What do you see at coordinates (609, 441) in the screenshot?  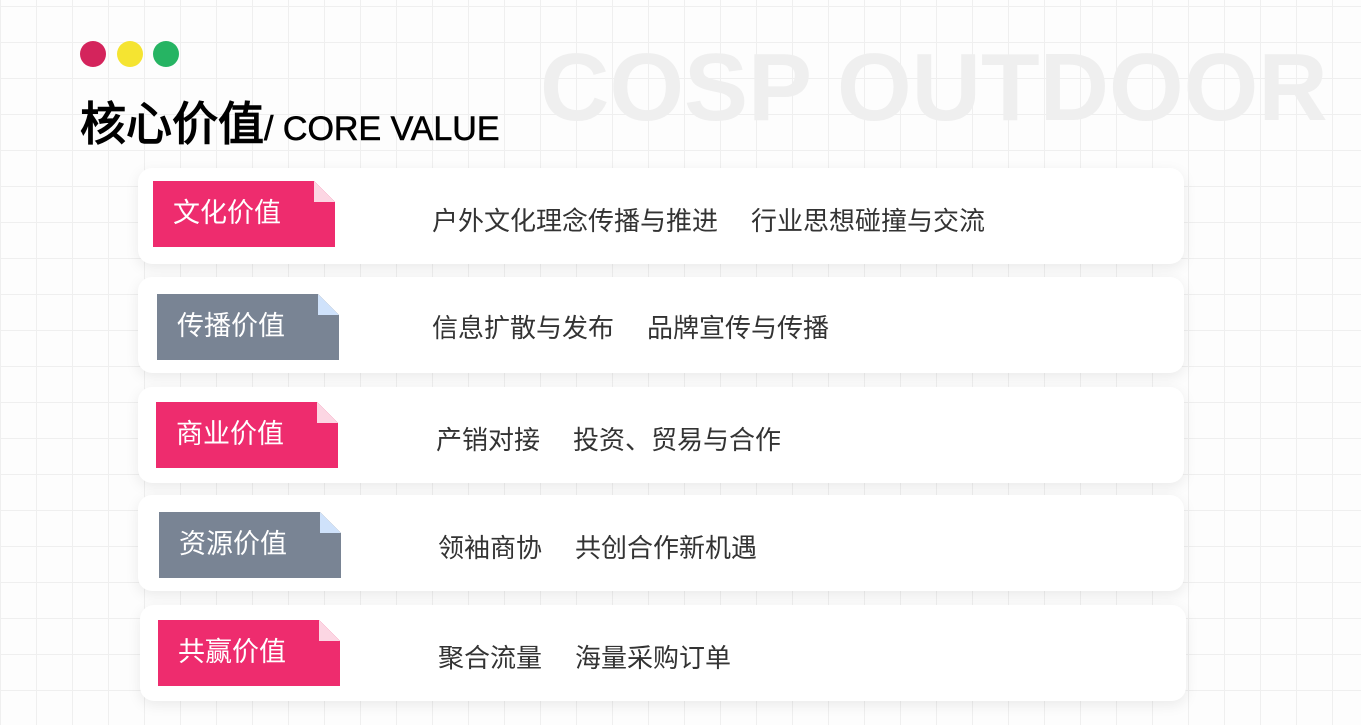 I see `value-description: 产销对接 投资、贸易与合作` at bounding box center [609, 441].